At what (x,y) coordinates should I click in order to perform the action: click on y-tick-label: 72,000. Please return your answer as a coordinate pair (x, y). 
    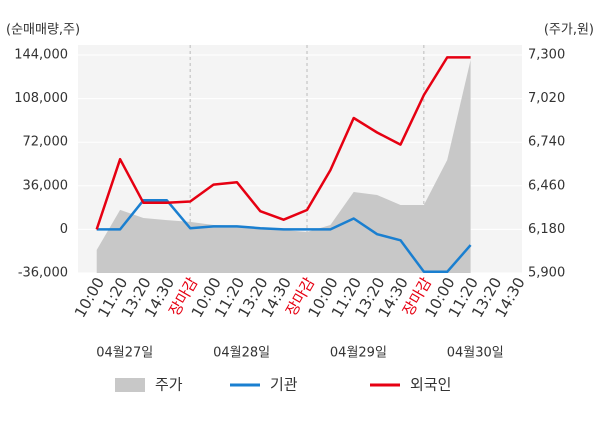
    Looking at the image, I should click on (46, 142).